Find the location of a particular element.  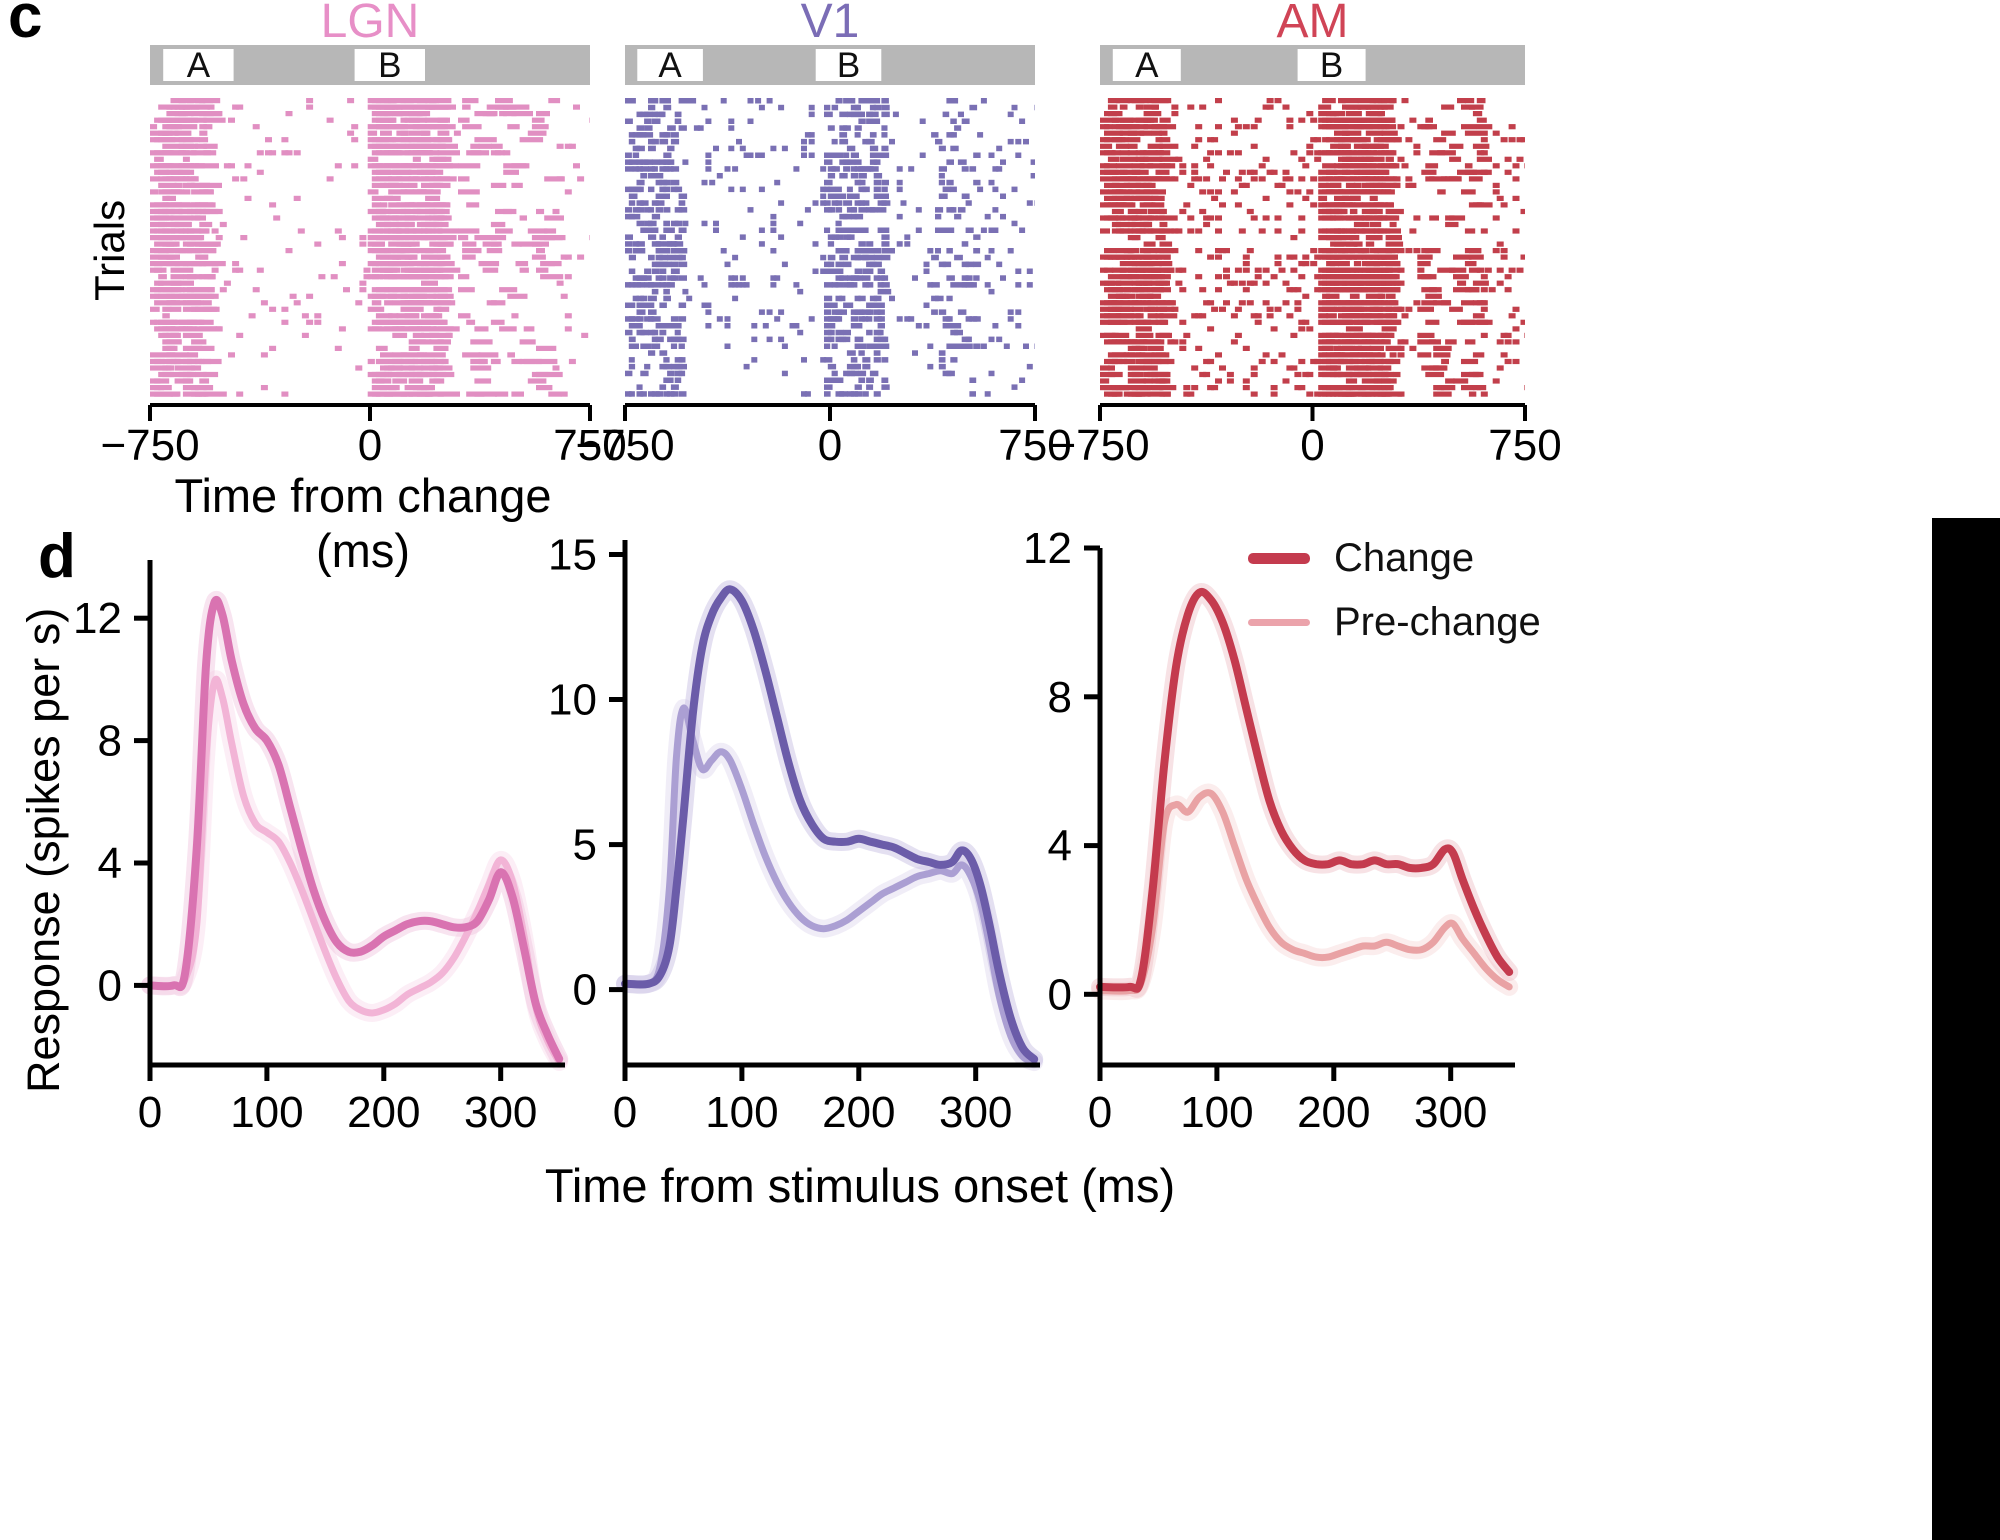

raster-plot-lgn: A B −750 0 750 is located at coordinates (363, 260).